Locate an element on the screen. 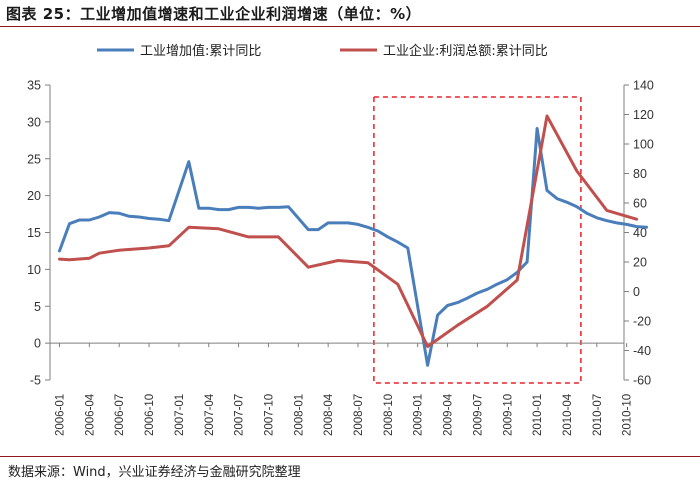 The image size is (700, 481). left-tick-label: 20 is located at coordinates (34, 196).